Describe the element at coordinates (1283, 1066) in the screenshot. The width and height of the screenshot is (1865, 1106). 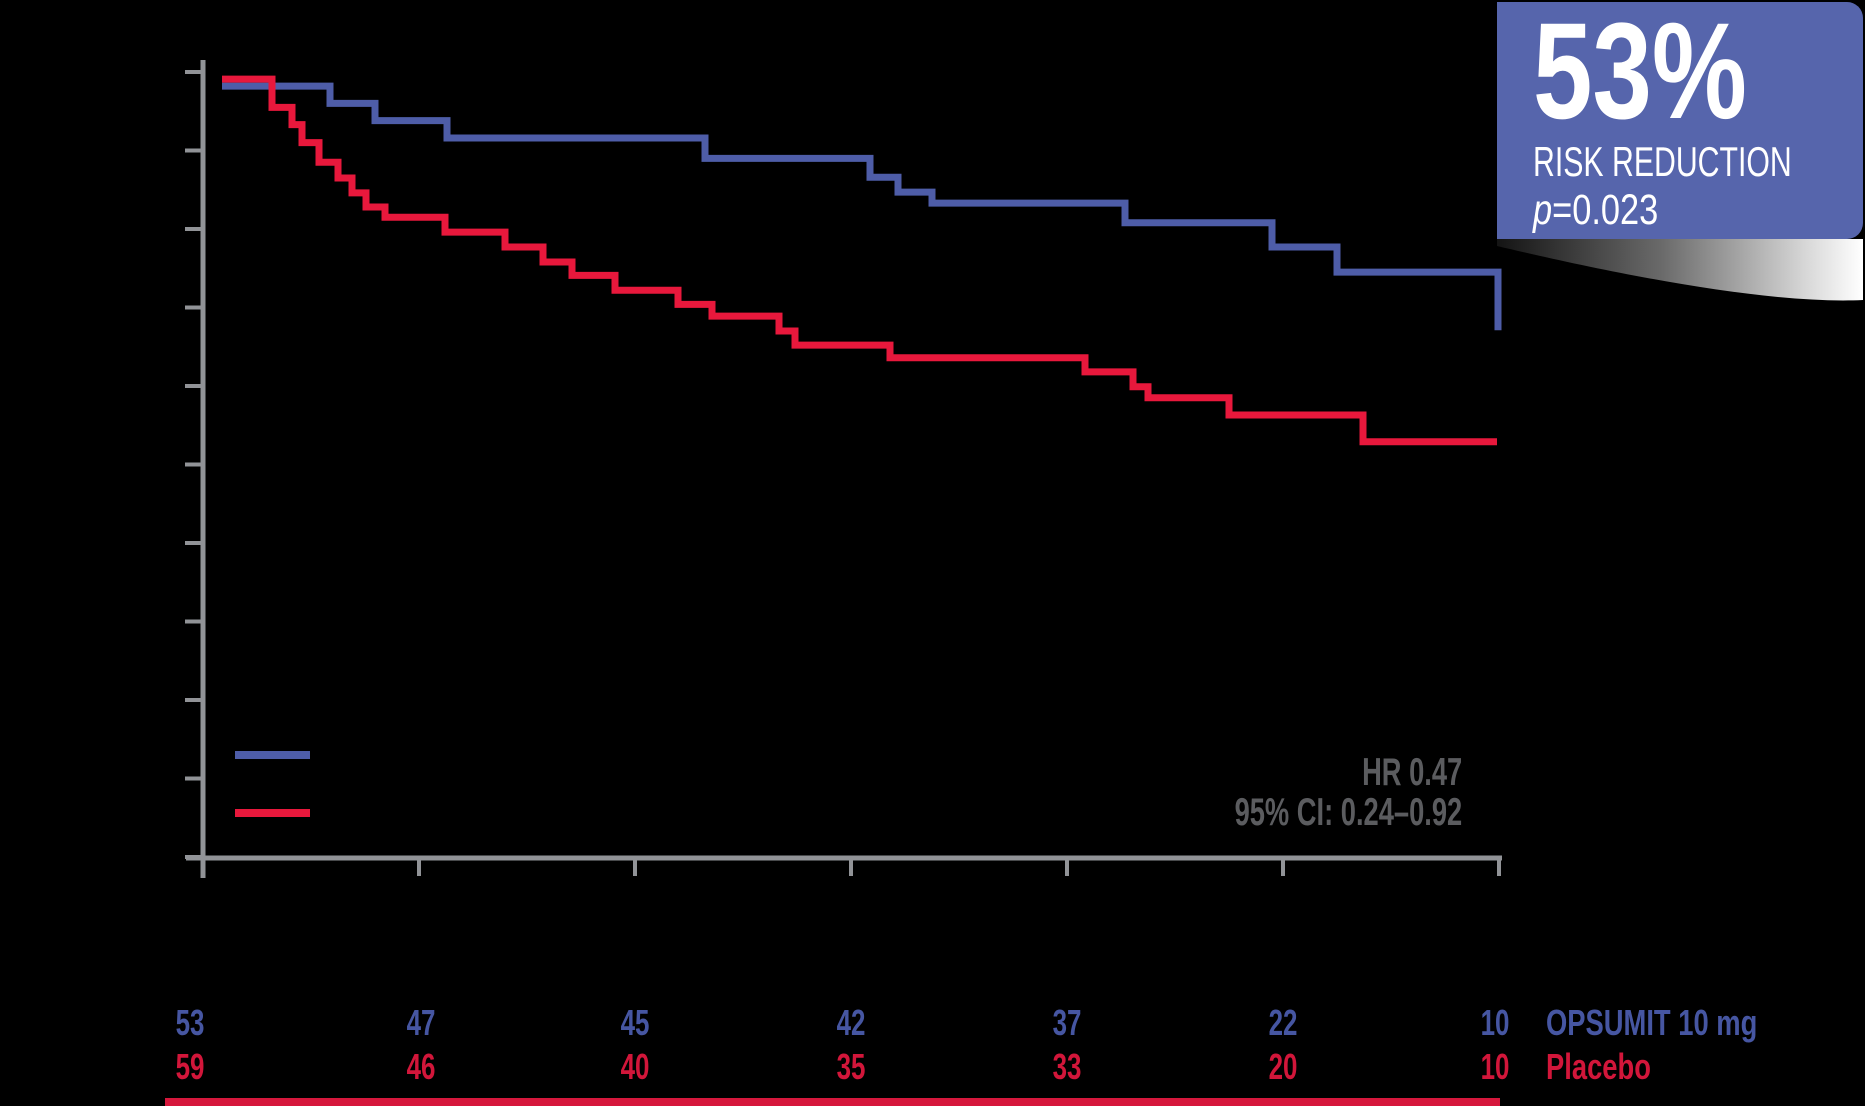
I see `risk-value: 20` at that location.